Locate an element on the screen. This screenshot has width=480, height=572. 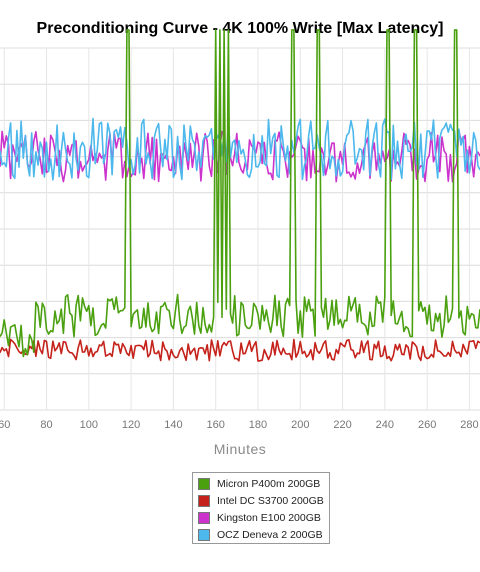
legend-item-kingston: Kingston E100 200GB is located at coordinates (261, 517).